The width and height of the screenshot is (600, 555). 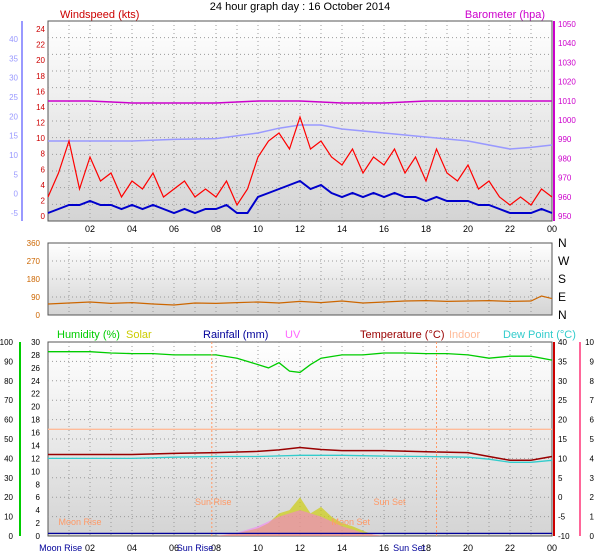 I want to click on temperature-ref-tick-label: 20, so click(x=13, y=116).